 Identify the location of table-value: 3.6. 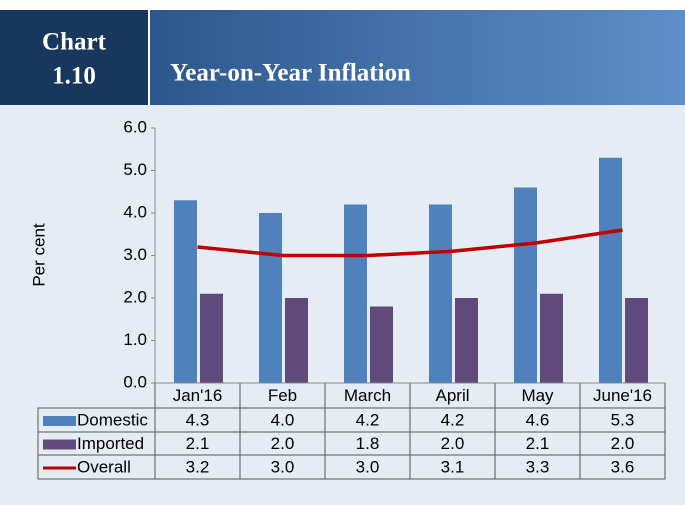
(623, 466).